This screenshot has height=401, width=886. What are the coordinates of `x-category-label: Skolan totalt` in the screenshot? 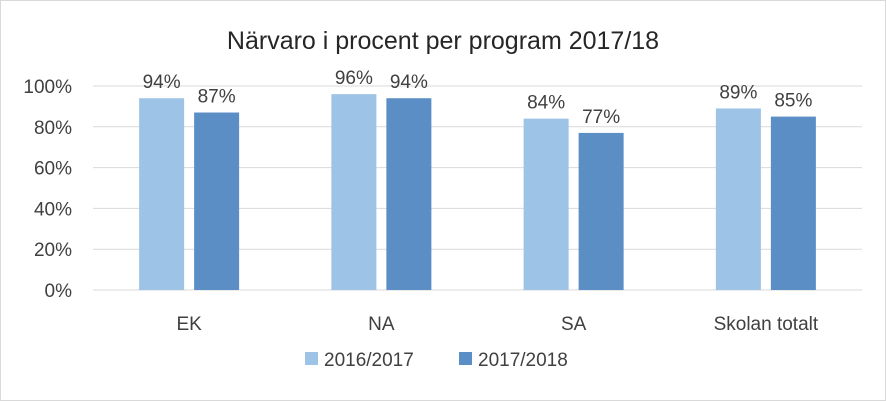 It's located at (766, 324).